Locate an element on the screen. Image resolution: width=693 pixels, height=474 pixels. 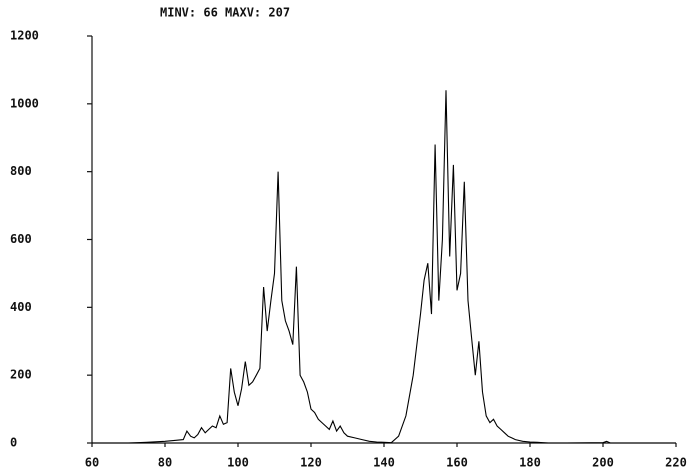
x-tick-label: 220 is located at coordinates (676, 463).